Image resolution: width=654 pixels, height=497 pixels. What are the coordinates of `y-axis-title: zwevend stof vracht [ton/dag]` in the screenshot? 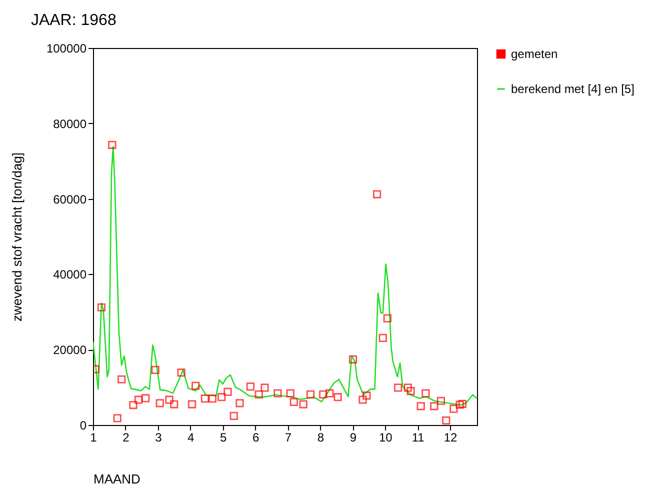 It's located at (16, 237).